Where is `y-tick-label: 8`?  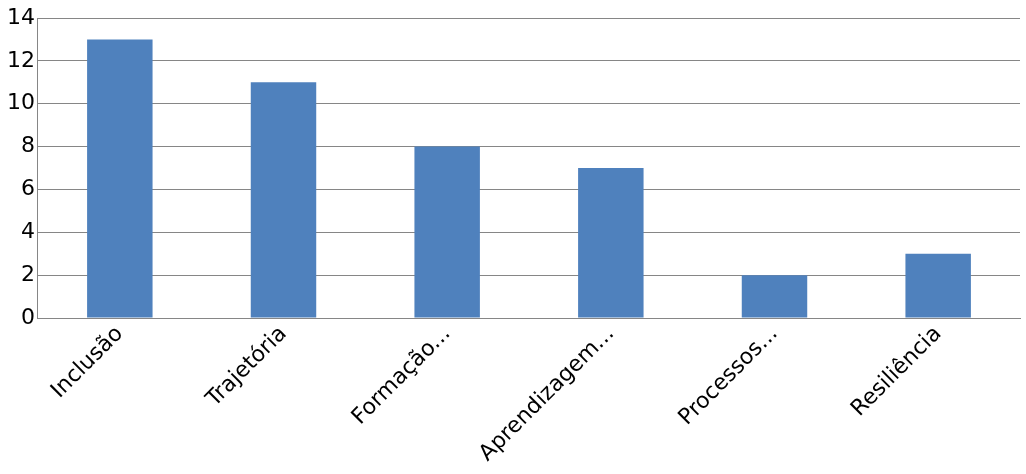
y-tick-label: 8 is located at coordinates (27, 145).